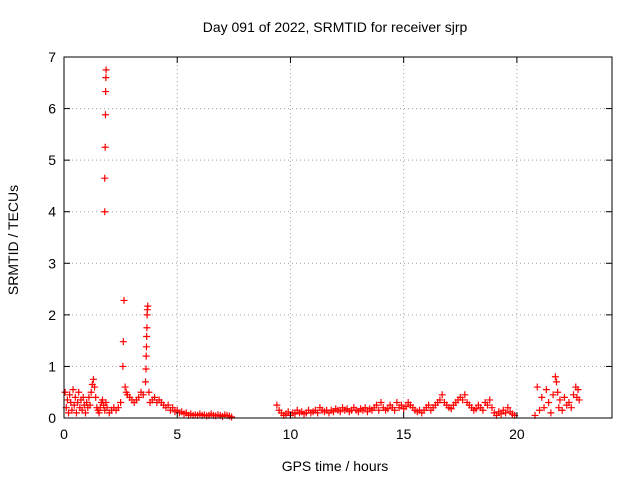 Image resolution: width=640 pixels, height=480 pixels. Describe the element at coordinates (52, 212) in the screenshot. I see `y-tick-label: 4` at that location.